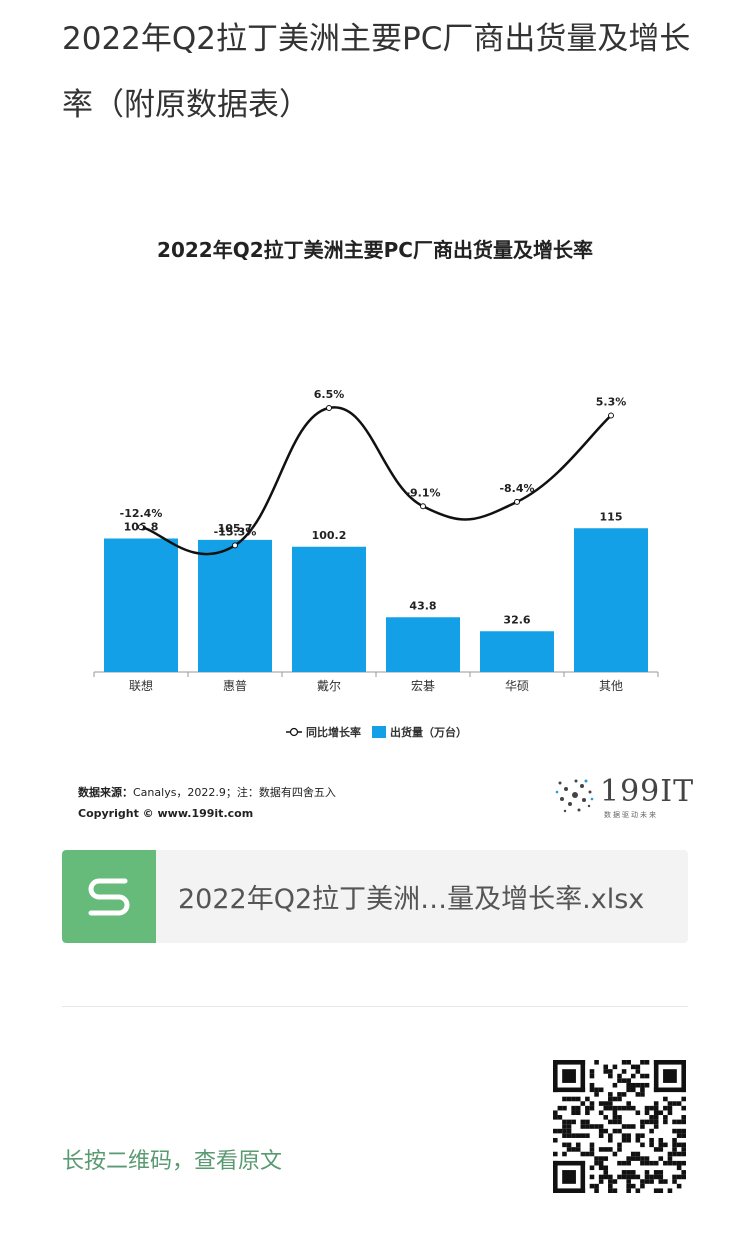 The width and height of the screenshot is (750, 1246). Describe the element at coordinates (574, 796) in the screenshot. I see `logo-mark-icon` at that location.